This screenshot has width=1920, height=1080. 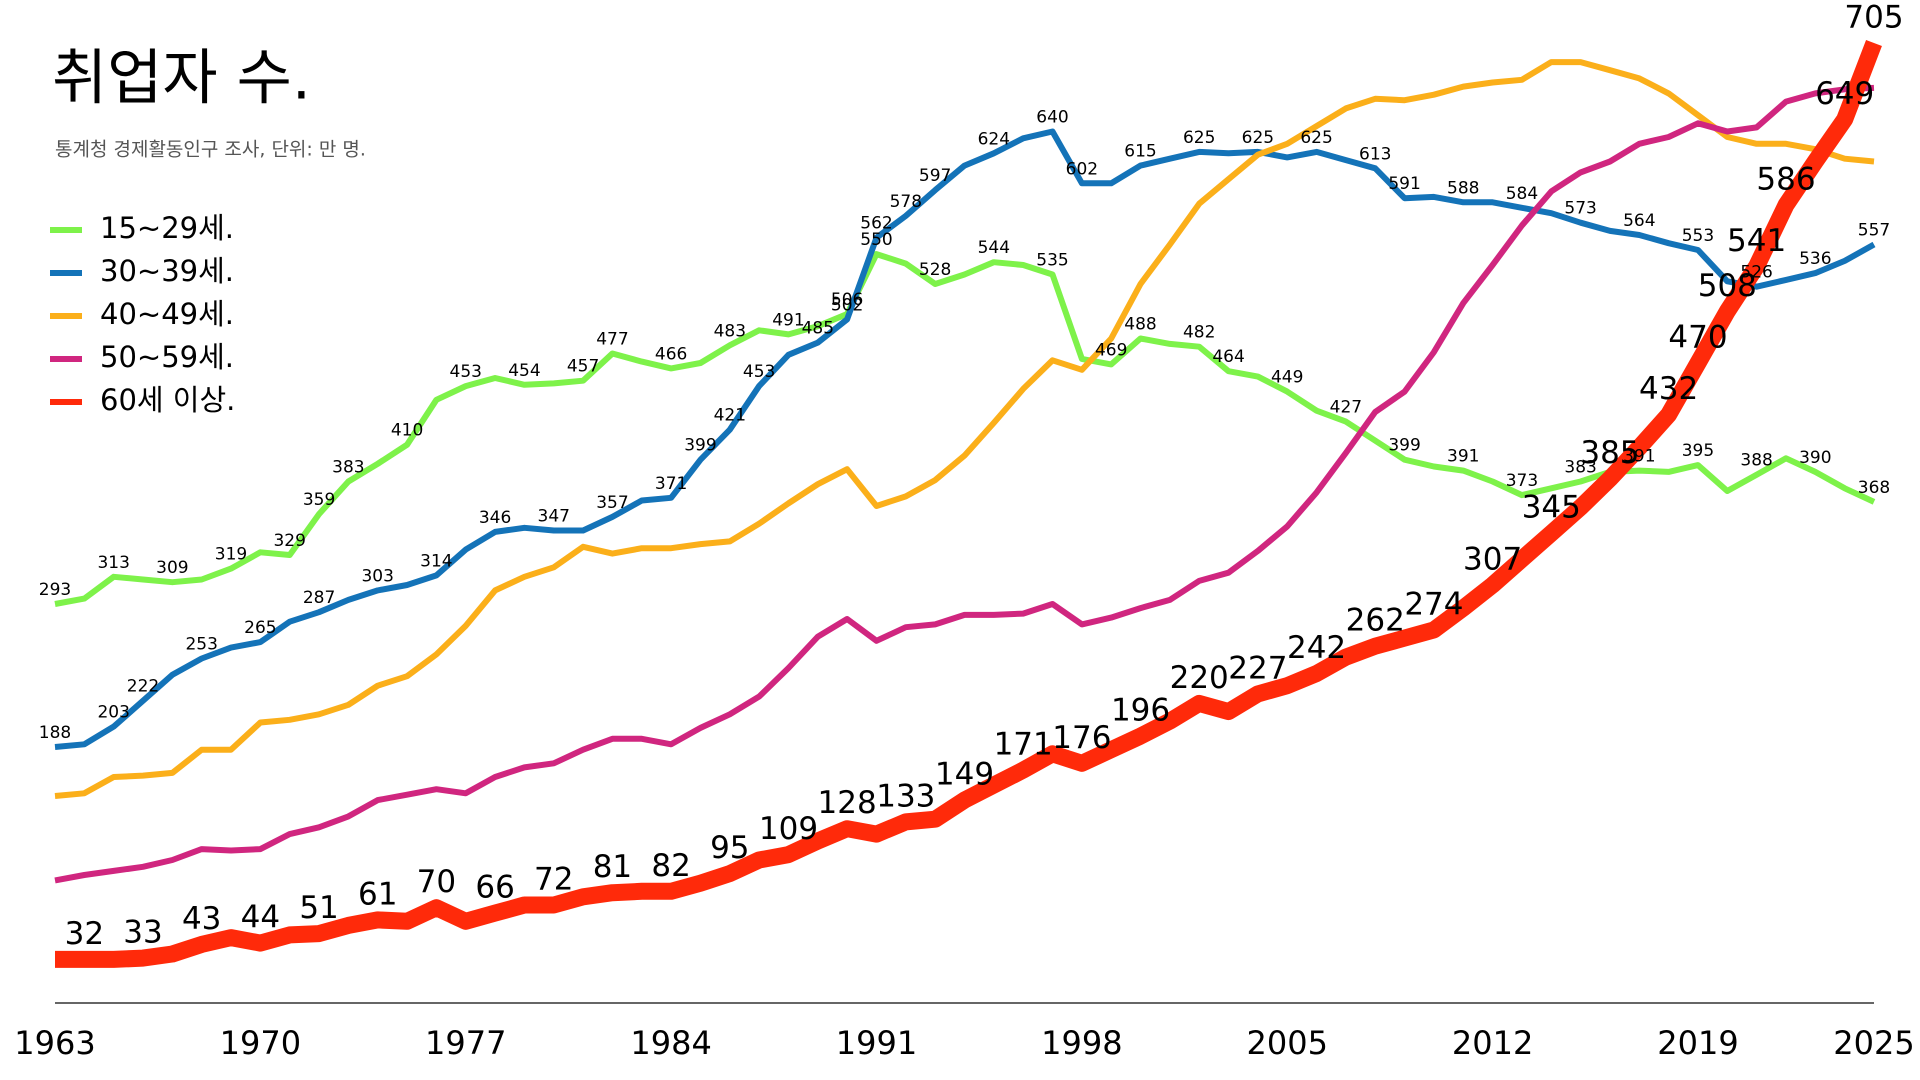 I want to click on data-label: 624, so click(x=994, y=139).